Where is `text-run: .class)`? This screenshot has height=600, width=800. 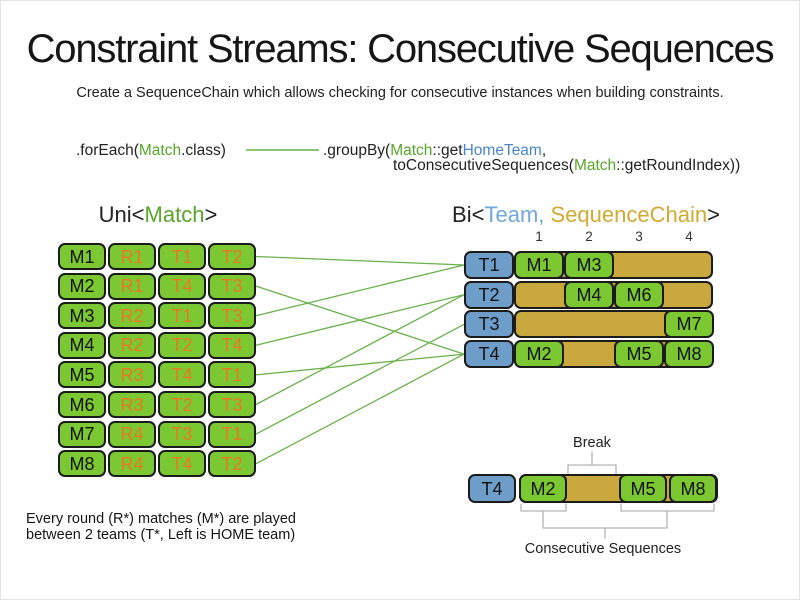 text-run: .class) is located at coordinates (203, 150).